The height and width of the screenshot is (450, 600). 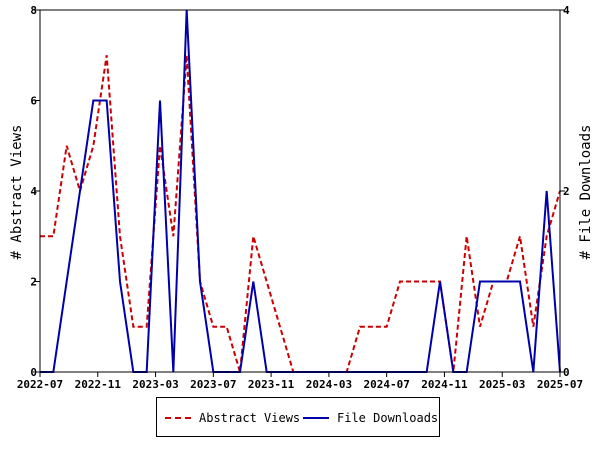 I want to click on x-tick-label: 2023-11, so click(x=271, y=384).